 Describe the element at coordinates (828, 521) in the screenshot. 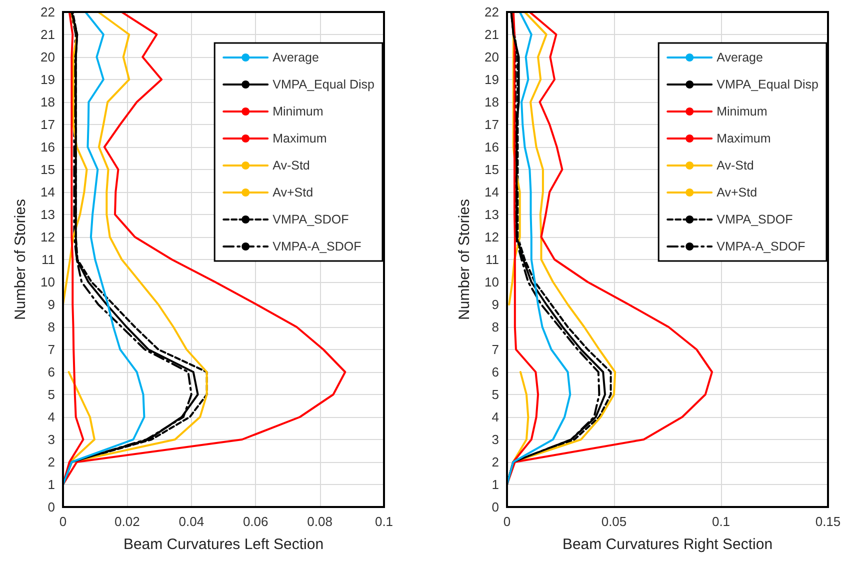

I see `x-tick-label: 0.15` at that location.